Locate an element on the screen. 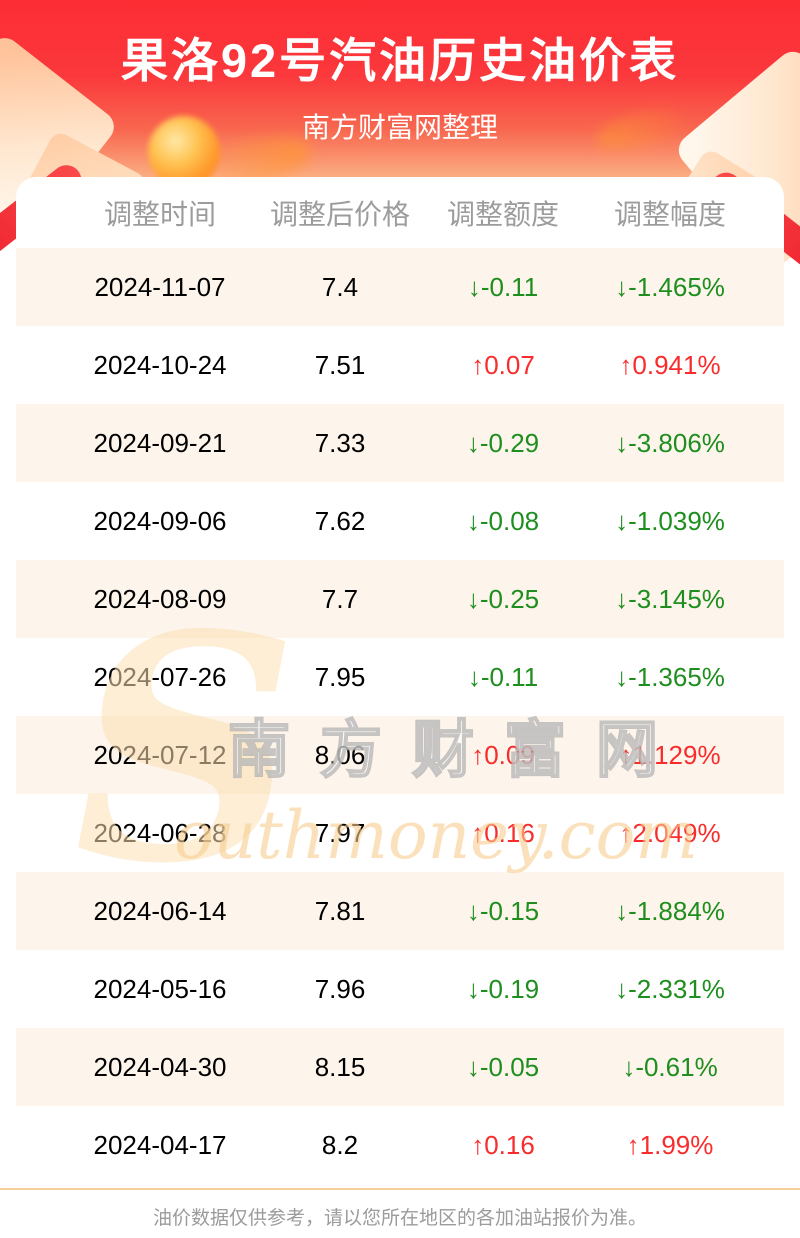 The width and height of the screenshot is (800, 1238). footer: 油价数据仅供参考，请以您所在地区的各加油站报价为准。 is located at coordinates (400, 1209).